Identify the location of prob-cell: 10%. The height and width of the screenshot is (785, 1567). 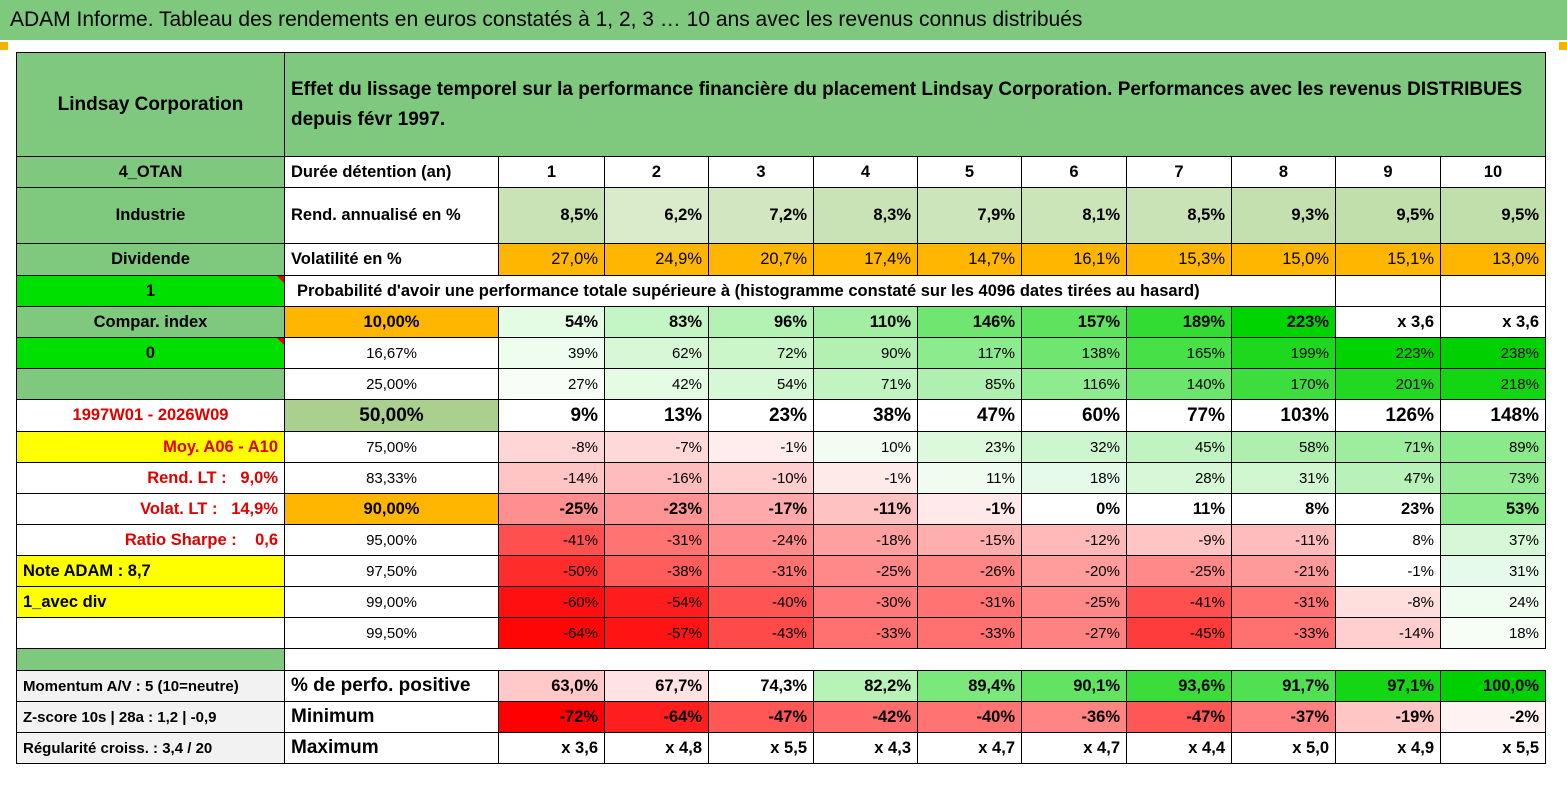
(865, 447).